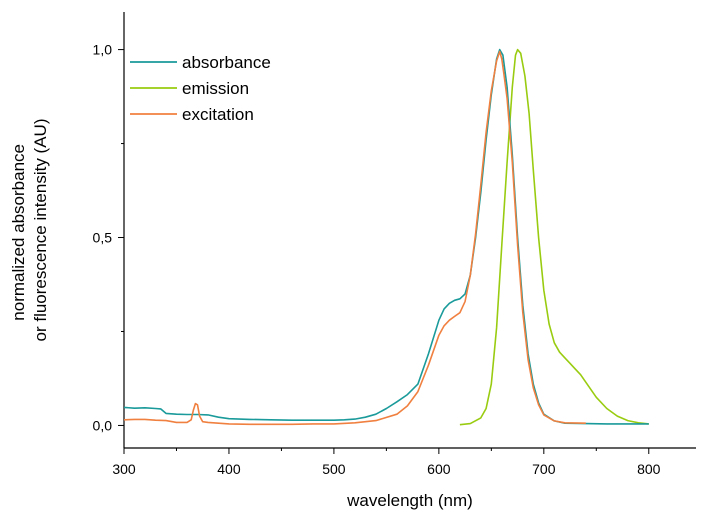 The width and height of the screenshot is (712, 516). Describe the element at coordinates (649, 469) in the screenshot. I see `x-tick-label: 800` at that location.